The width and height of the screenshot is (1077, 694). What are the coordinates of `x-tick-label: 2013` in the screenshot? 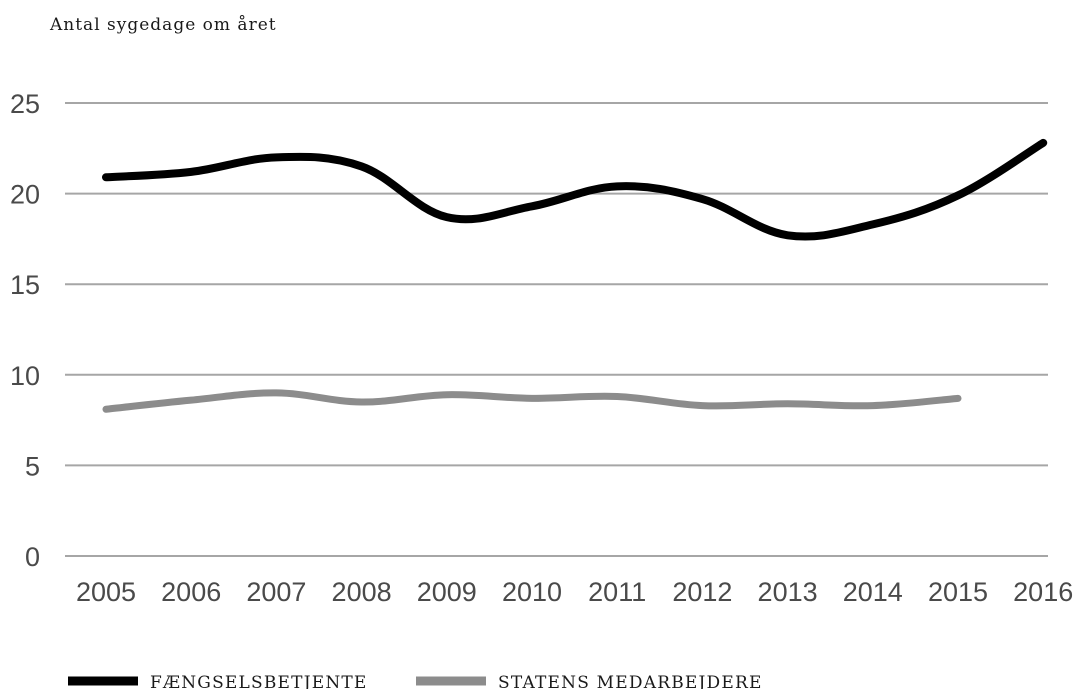 It's located at (788, 592).